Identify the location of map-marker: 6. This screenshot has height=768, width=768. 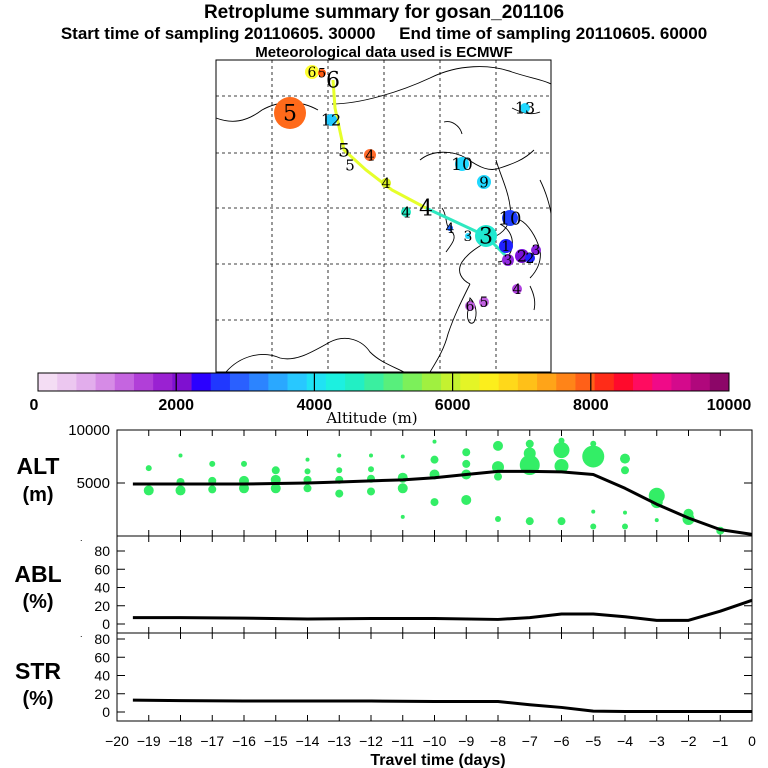
(470, 307).